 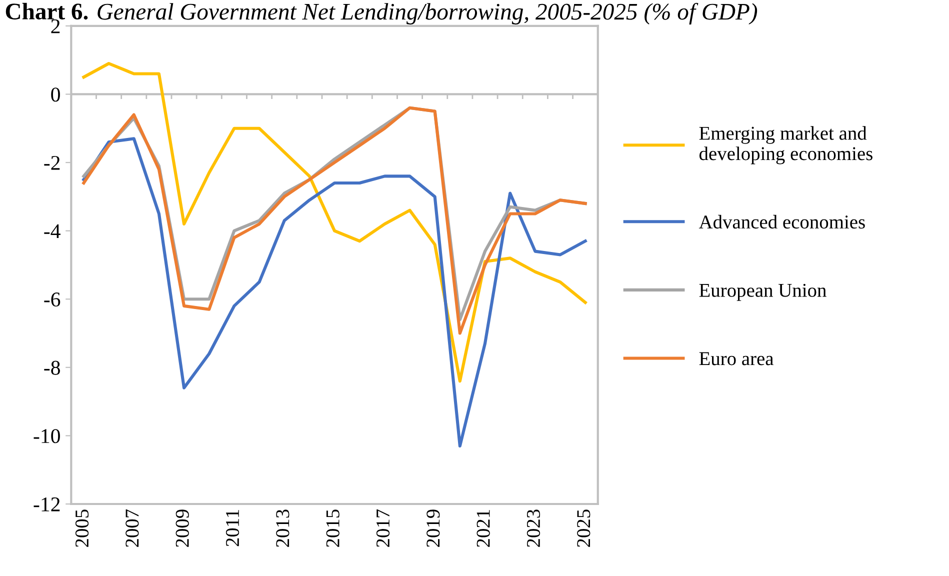 I want to click on x-tick-label: 2021, so click(x=483, y=528).